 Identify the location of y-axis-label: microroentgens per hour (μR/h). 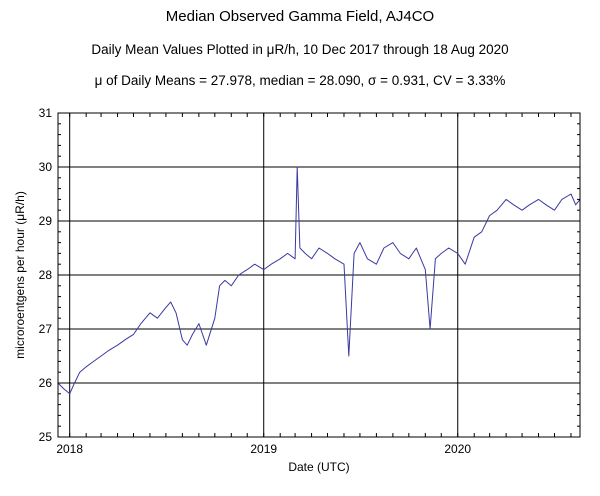
(20, 275).